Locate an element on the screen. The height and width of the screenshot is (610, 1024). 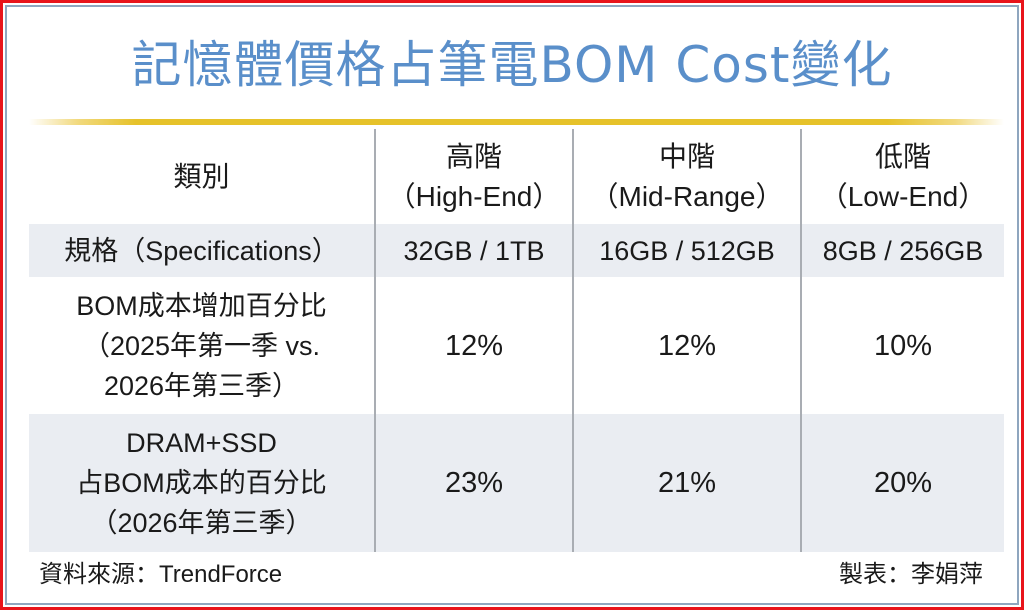
cell-high-end: 23% is located at coordinates (473, 483).